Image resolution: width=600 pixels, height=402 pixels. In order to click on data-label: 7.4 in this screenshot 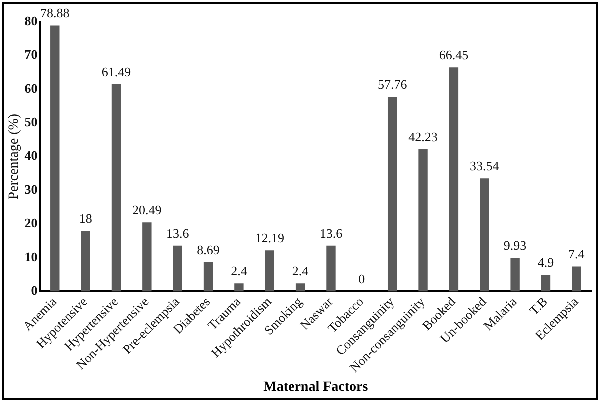, I will do `click(577, 254)`.